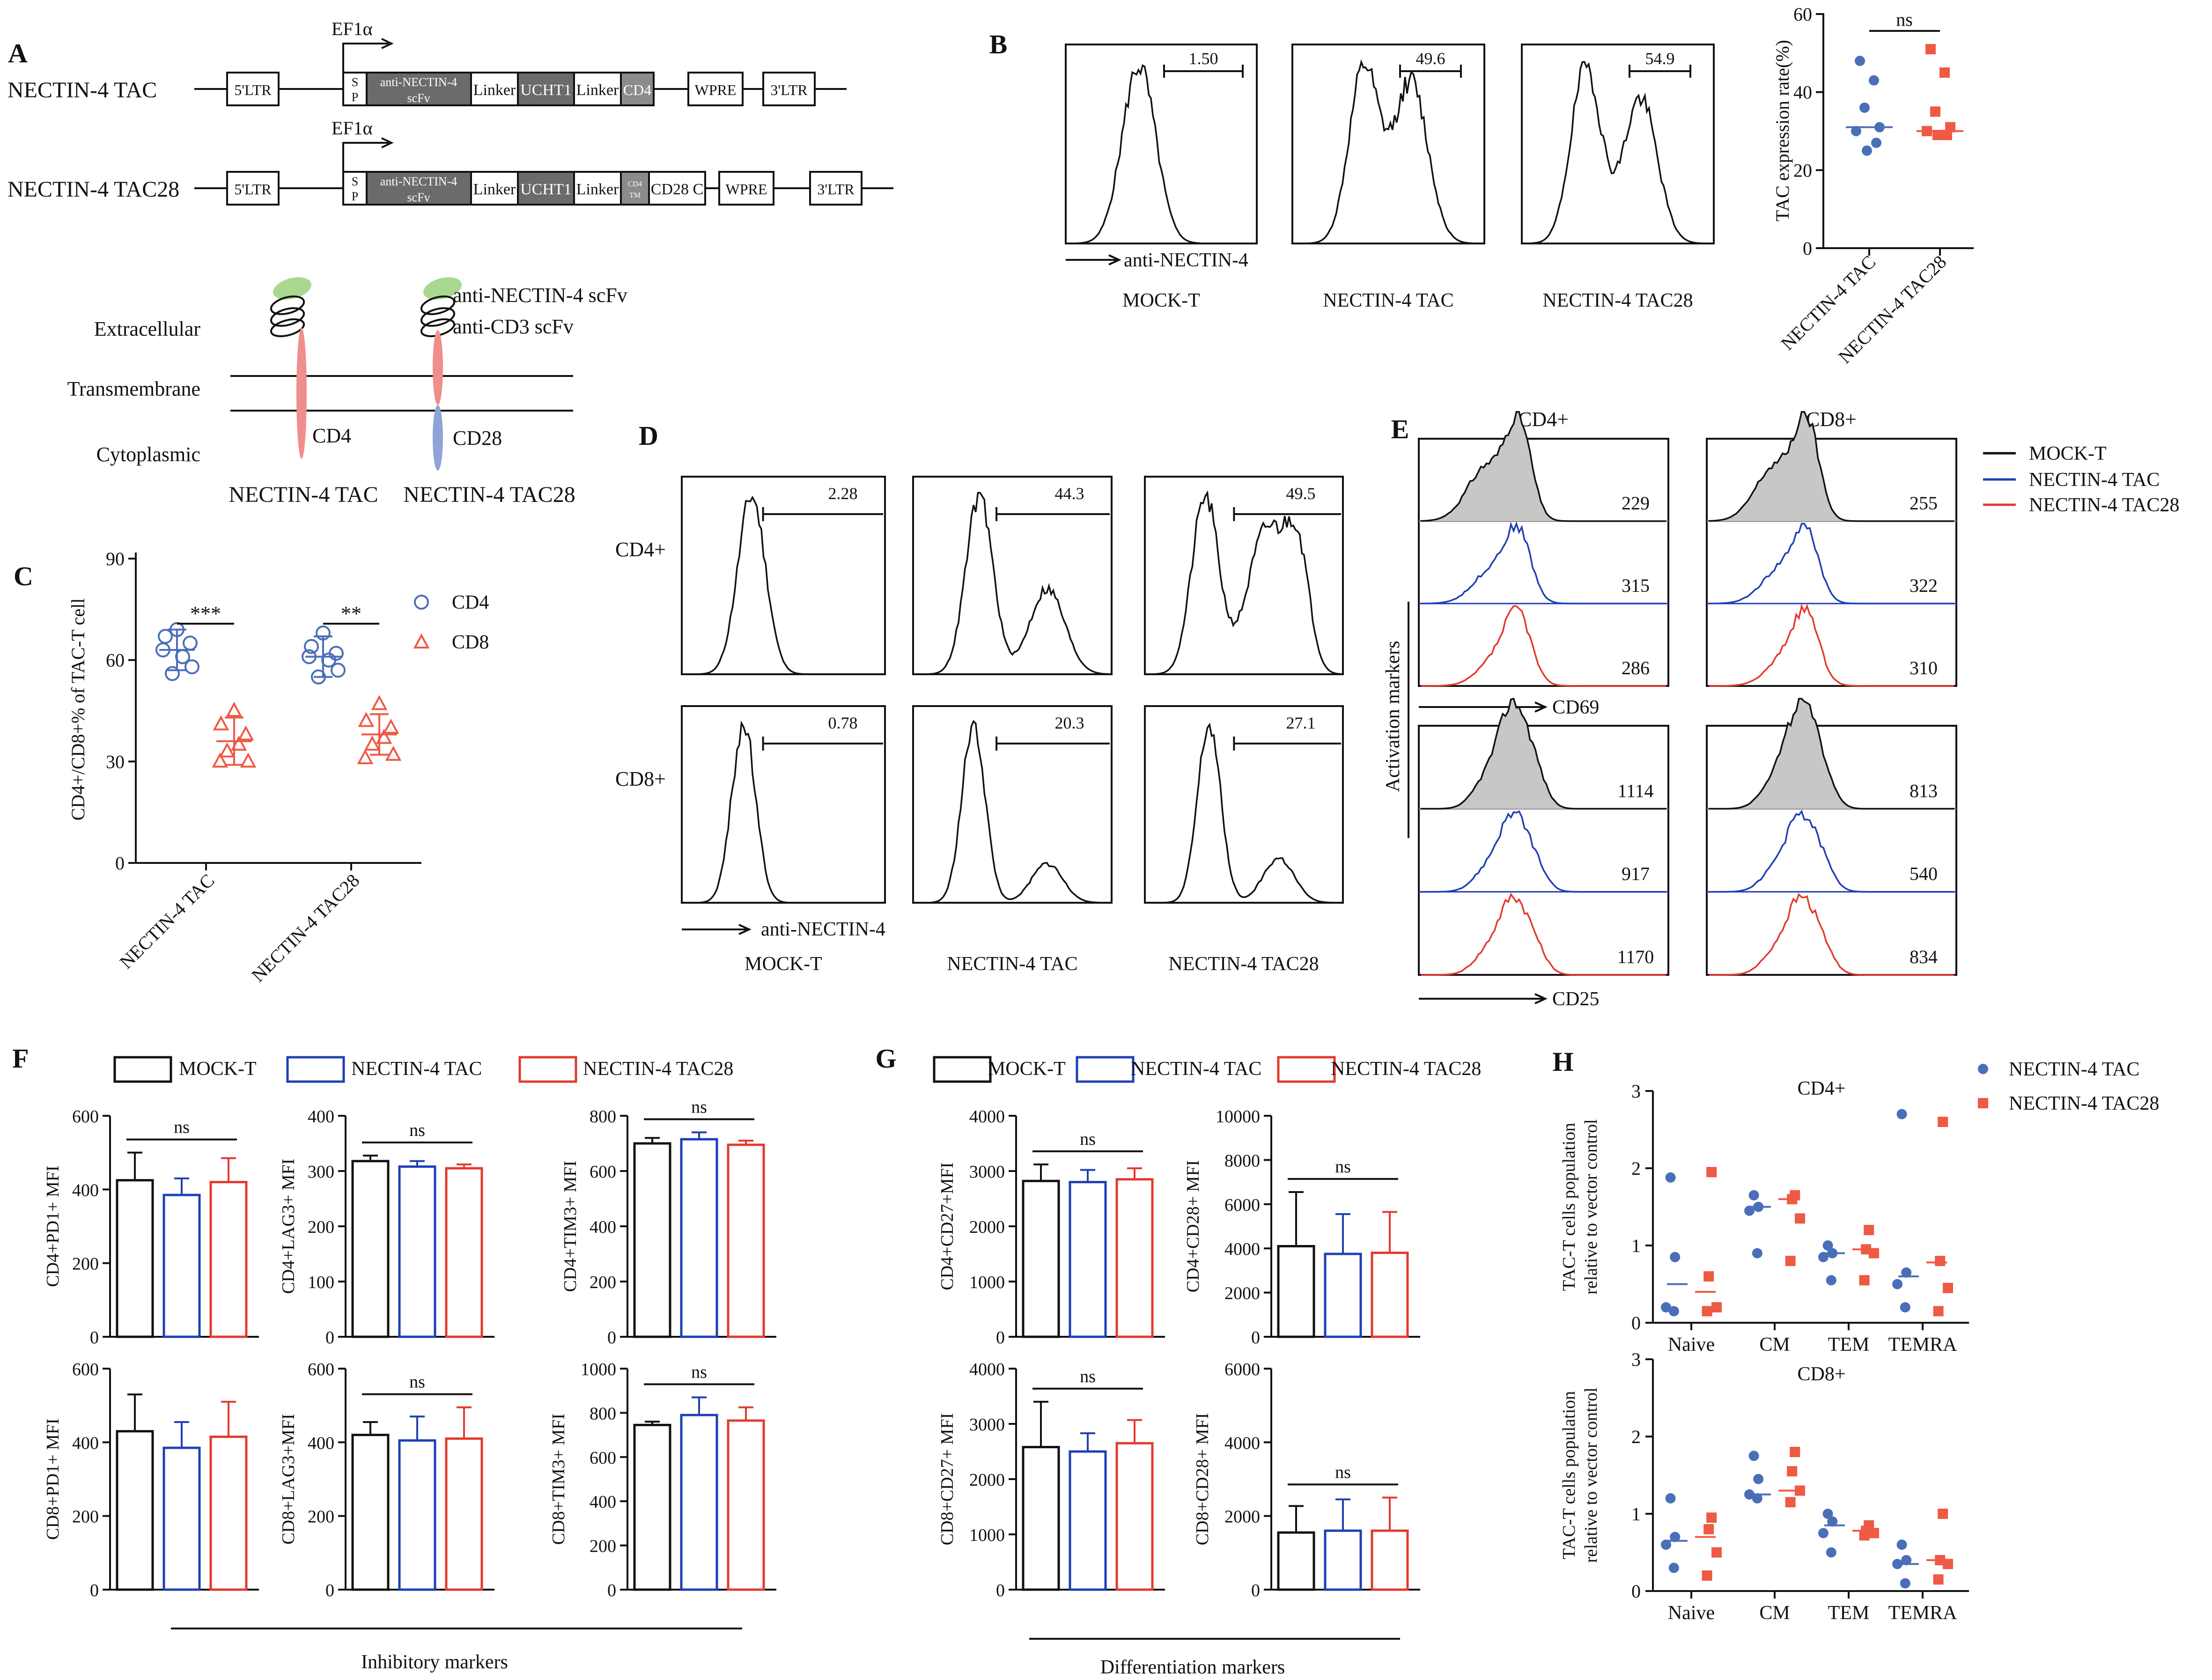  What do you see at coordinates (1635, 790) in the screenshot?
I see `mfi-value: 1114` at bounding box center [1635, 790].